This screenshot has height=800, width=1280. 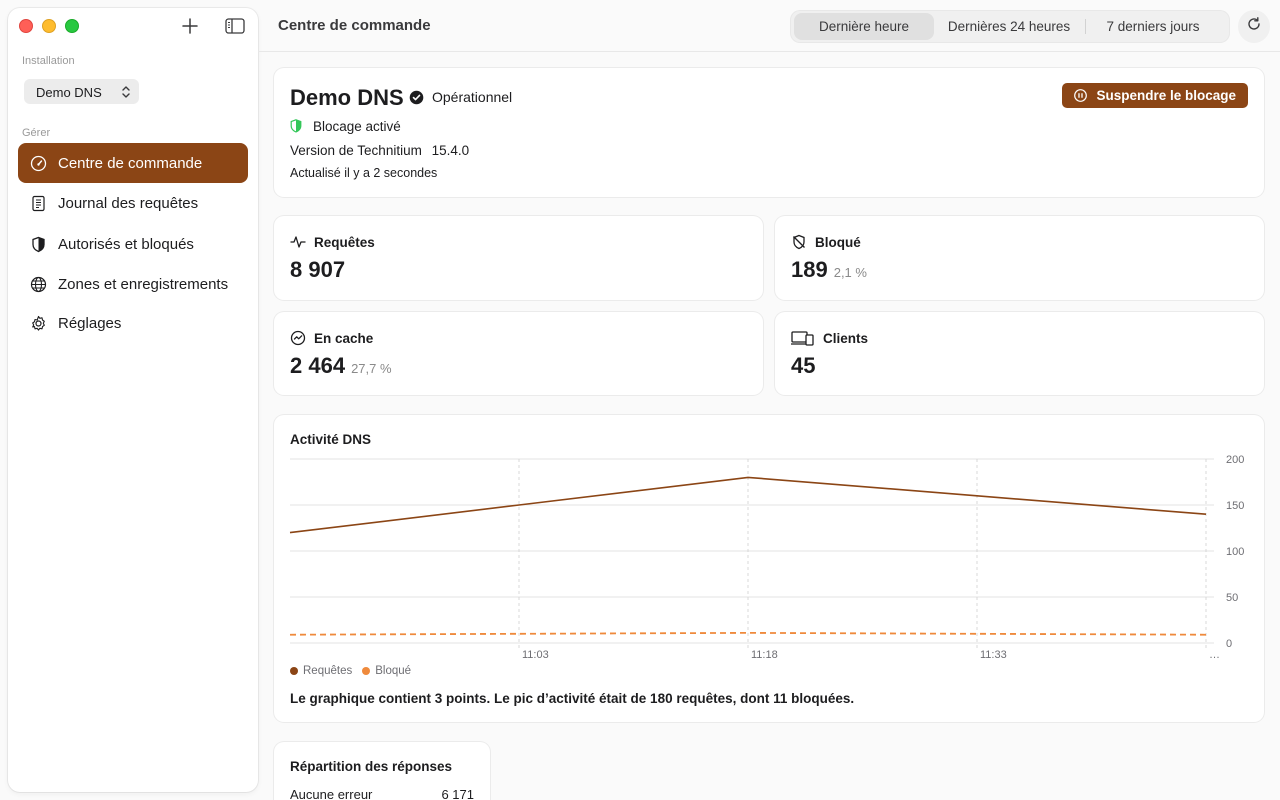 I want to click on legend-requests-dot, so click(x=294, y=671).